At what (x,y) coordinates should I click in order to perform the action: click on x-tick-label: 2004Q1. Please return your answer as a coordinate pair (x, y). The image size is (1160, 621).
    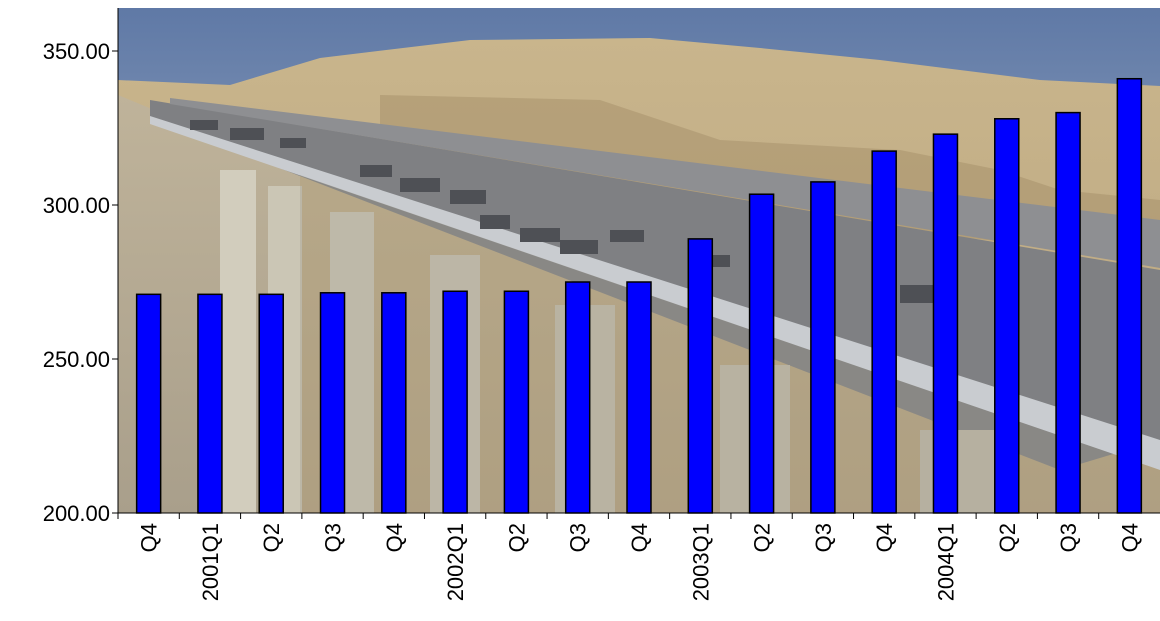
    Looking at the image, I should click on (945, 562).